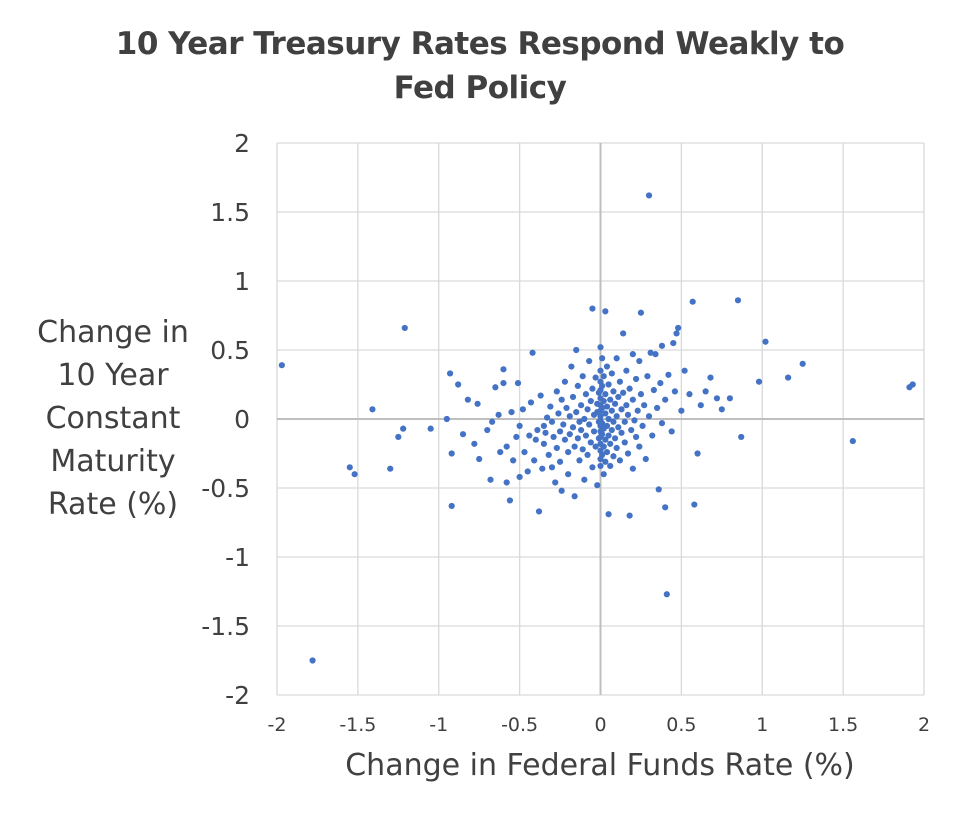 Image resolution: width=960 pixels, height=823 pixels. What do you see at coordinates (357, 725) in the screenshot?
I see `x-tick-label: -1.5` at bounding box center [357, 725].